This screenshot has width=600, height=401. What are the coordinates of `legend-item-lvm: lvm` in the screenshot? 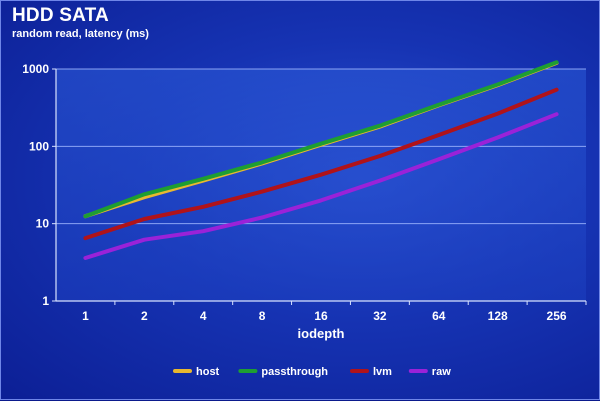 It's located at (371, 372).